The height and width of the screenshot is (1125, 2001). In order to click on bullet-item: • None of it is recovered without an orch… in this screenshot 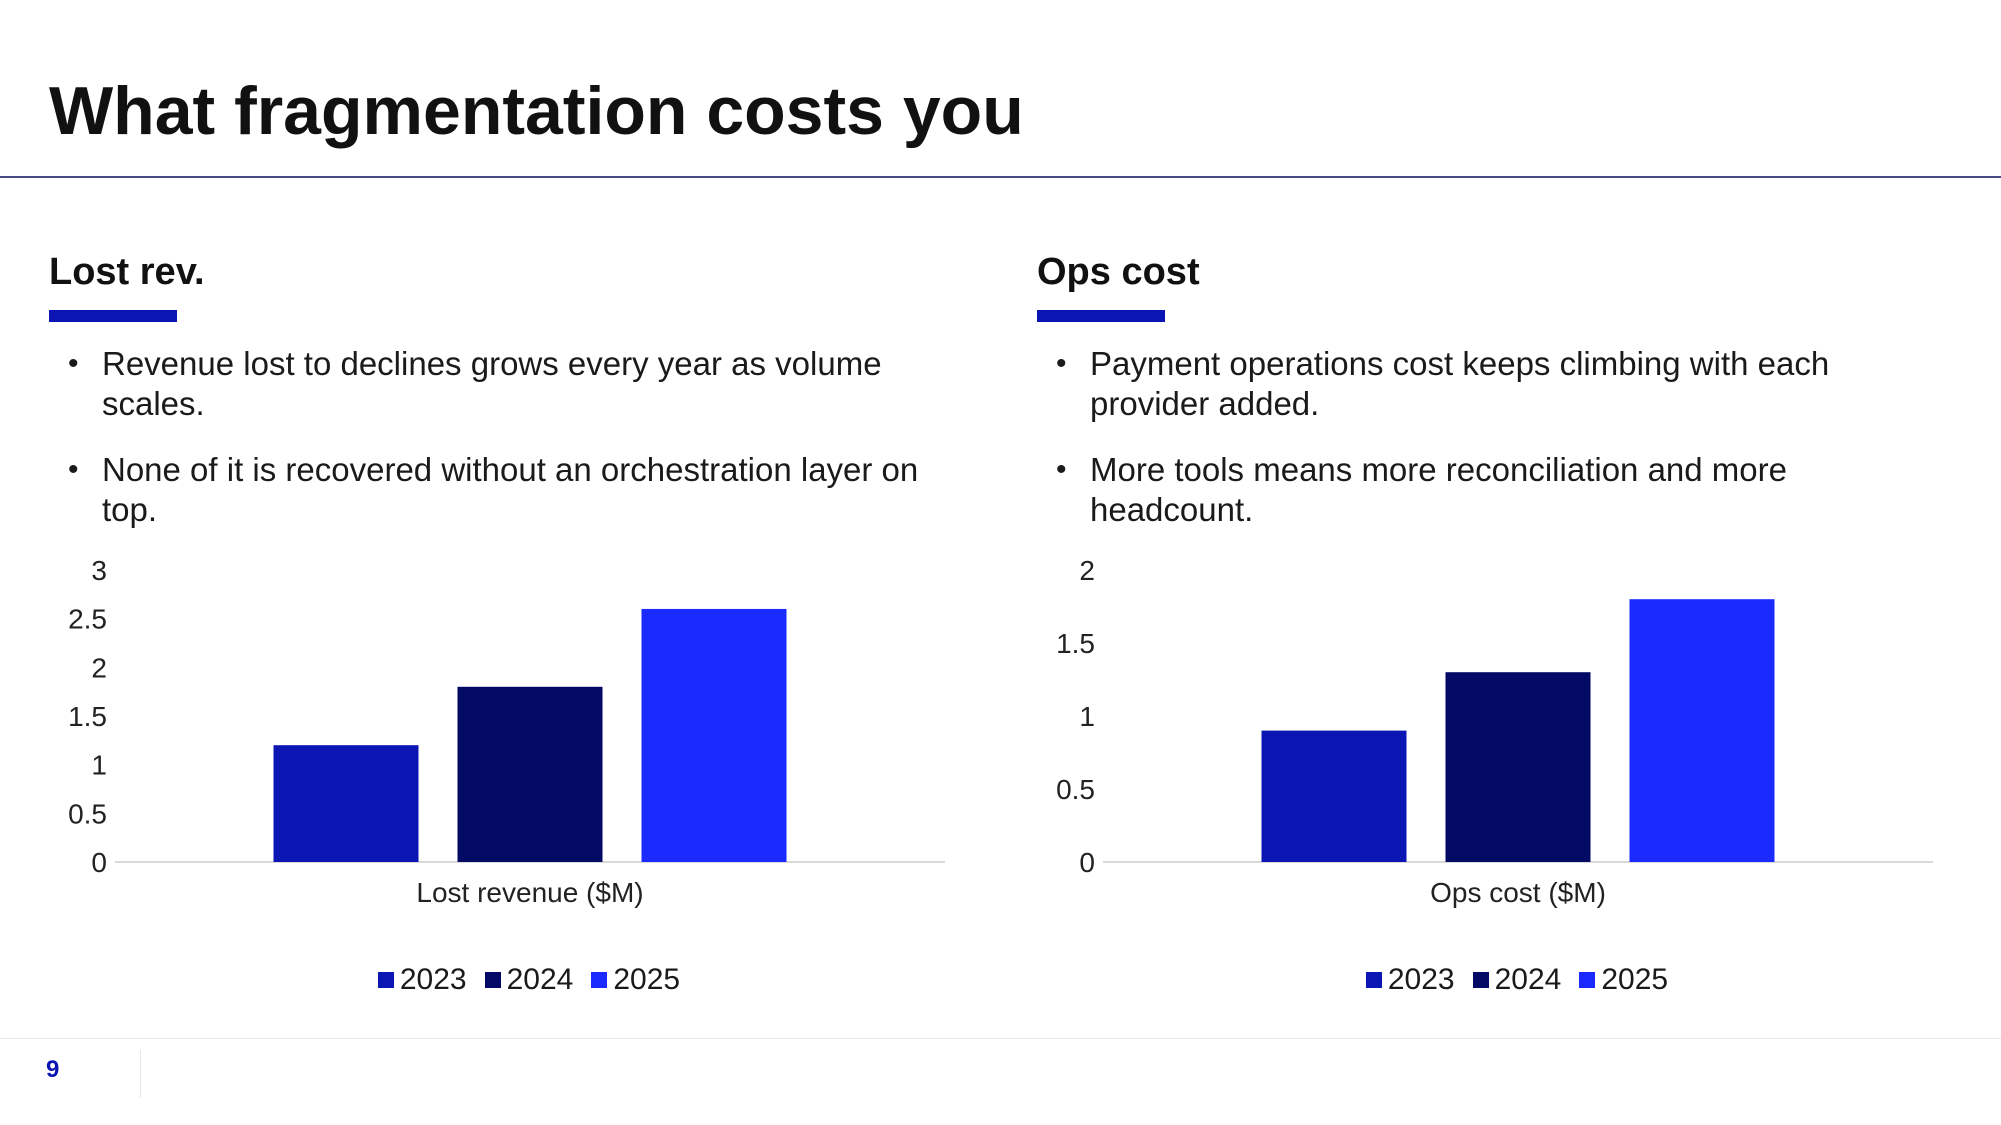, I will do `click(493, 489)`.